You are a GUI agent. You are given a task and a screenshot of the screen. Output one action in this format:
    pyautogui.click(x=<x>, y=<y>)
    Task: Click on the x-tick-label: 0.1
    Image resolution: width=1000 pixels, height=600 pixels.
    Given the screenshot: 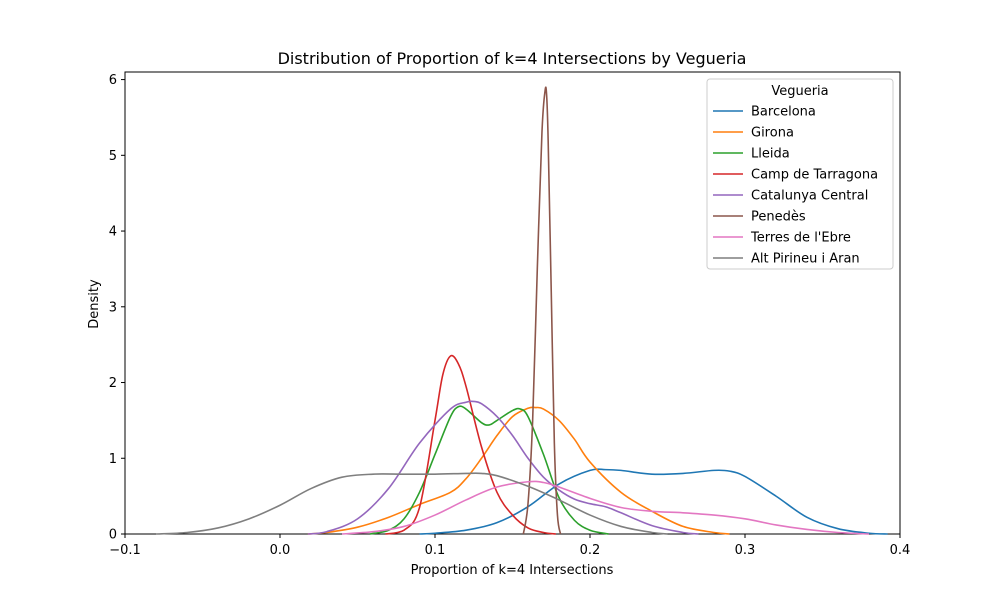 What is the action you would take?
    pyautogui.click(x=435, y=550)
    